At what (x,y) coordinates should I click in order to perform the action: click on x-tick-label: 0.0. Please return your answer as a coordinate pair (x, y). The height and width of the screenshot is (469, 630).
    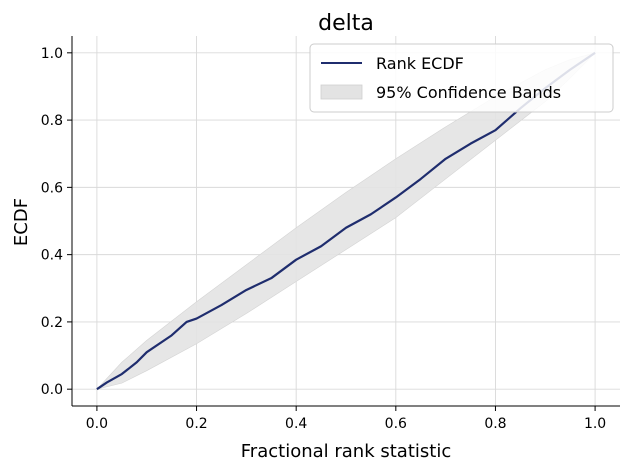
    Looking at the image, I should click on (97, 424).